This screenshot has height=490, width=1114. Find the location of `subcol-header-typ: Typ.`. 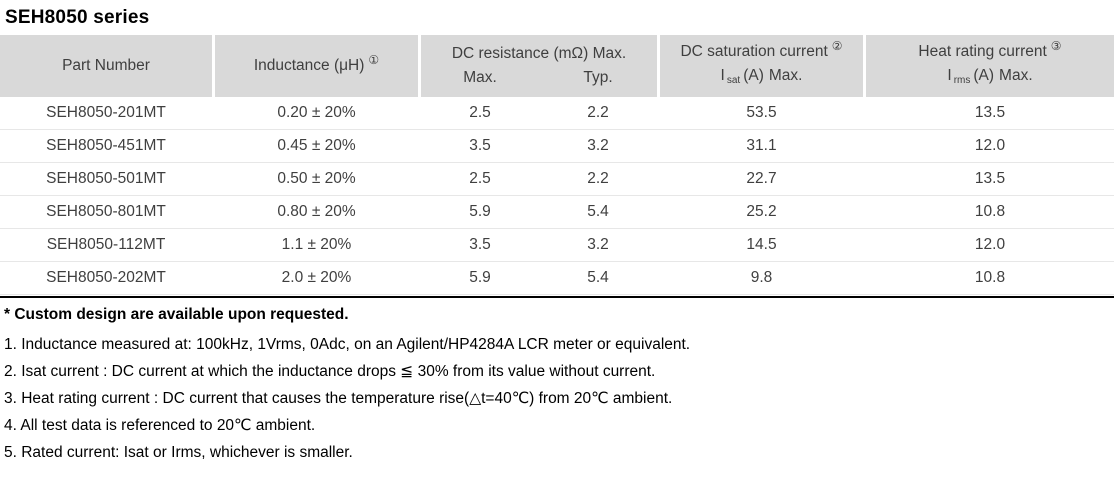

subcol-header-typ: Typ. is located at coordinates (598, 77).